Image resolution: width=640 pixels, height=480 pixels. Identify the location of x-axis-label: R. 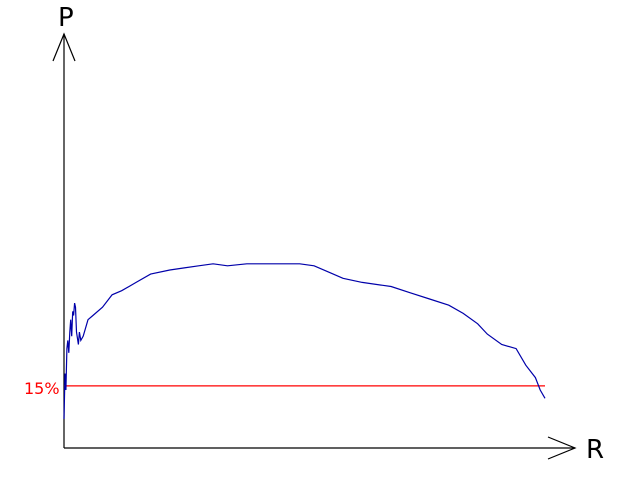
(595, 450).